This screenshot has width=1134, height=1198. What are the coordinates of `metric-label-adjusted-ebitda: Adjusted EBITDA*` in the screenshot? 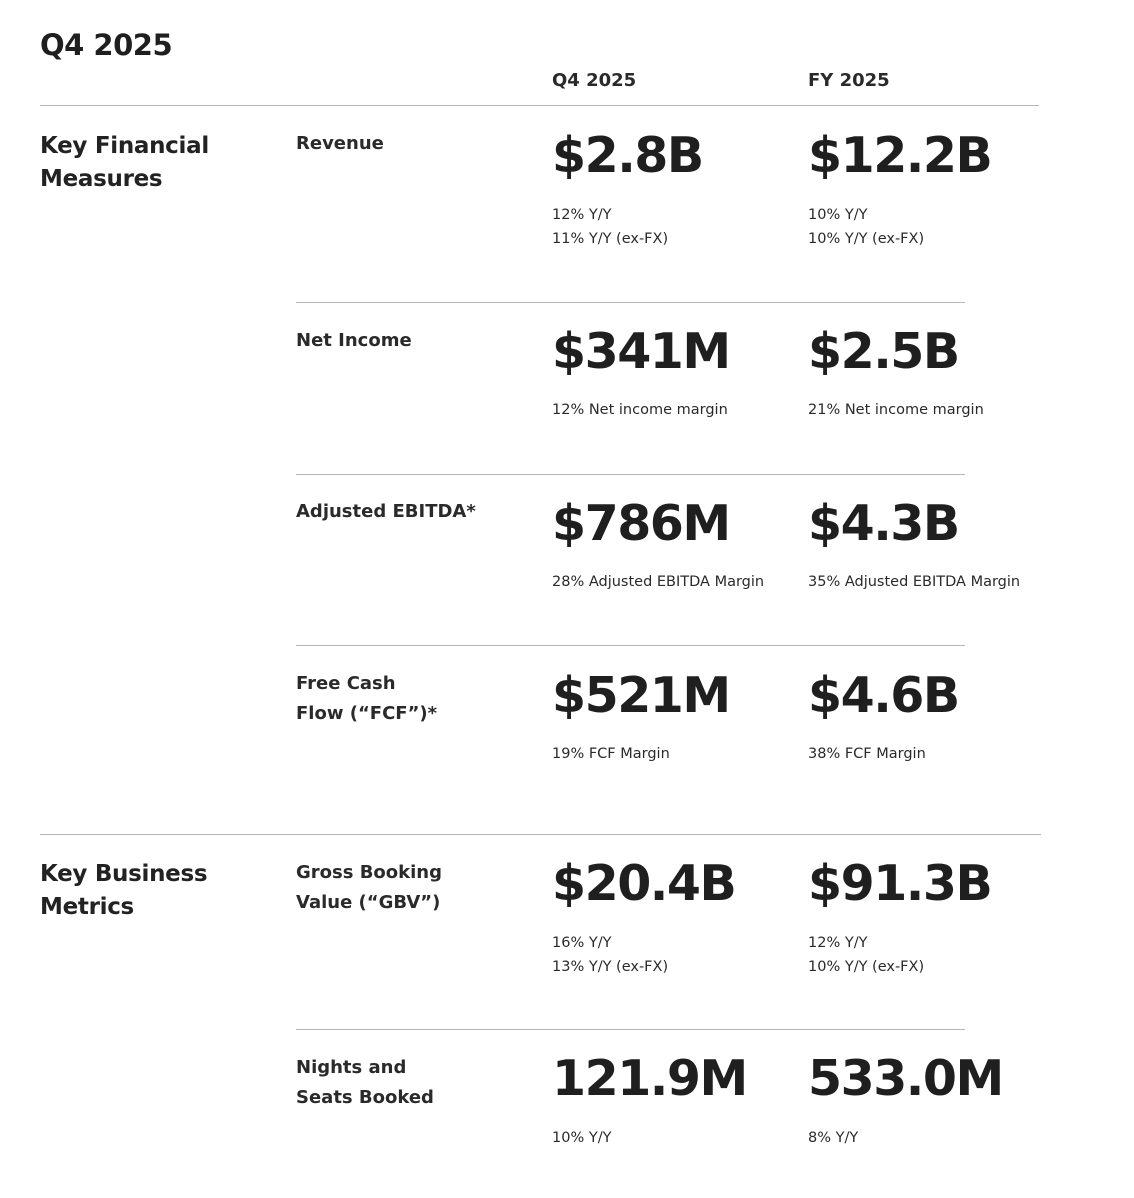 It's located at (386, 511).